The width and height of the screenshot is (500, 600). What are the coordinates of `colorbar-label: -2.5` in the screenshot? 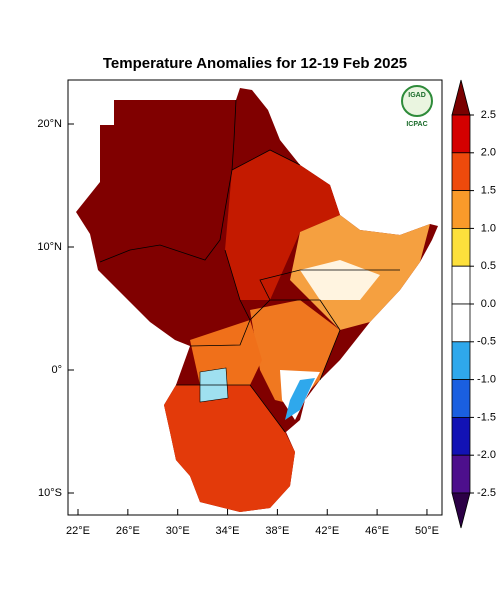 It's located at (486, 493).